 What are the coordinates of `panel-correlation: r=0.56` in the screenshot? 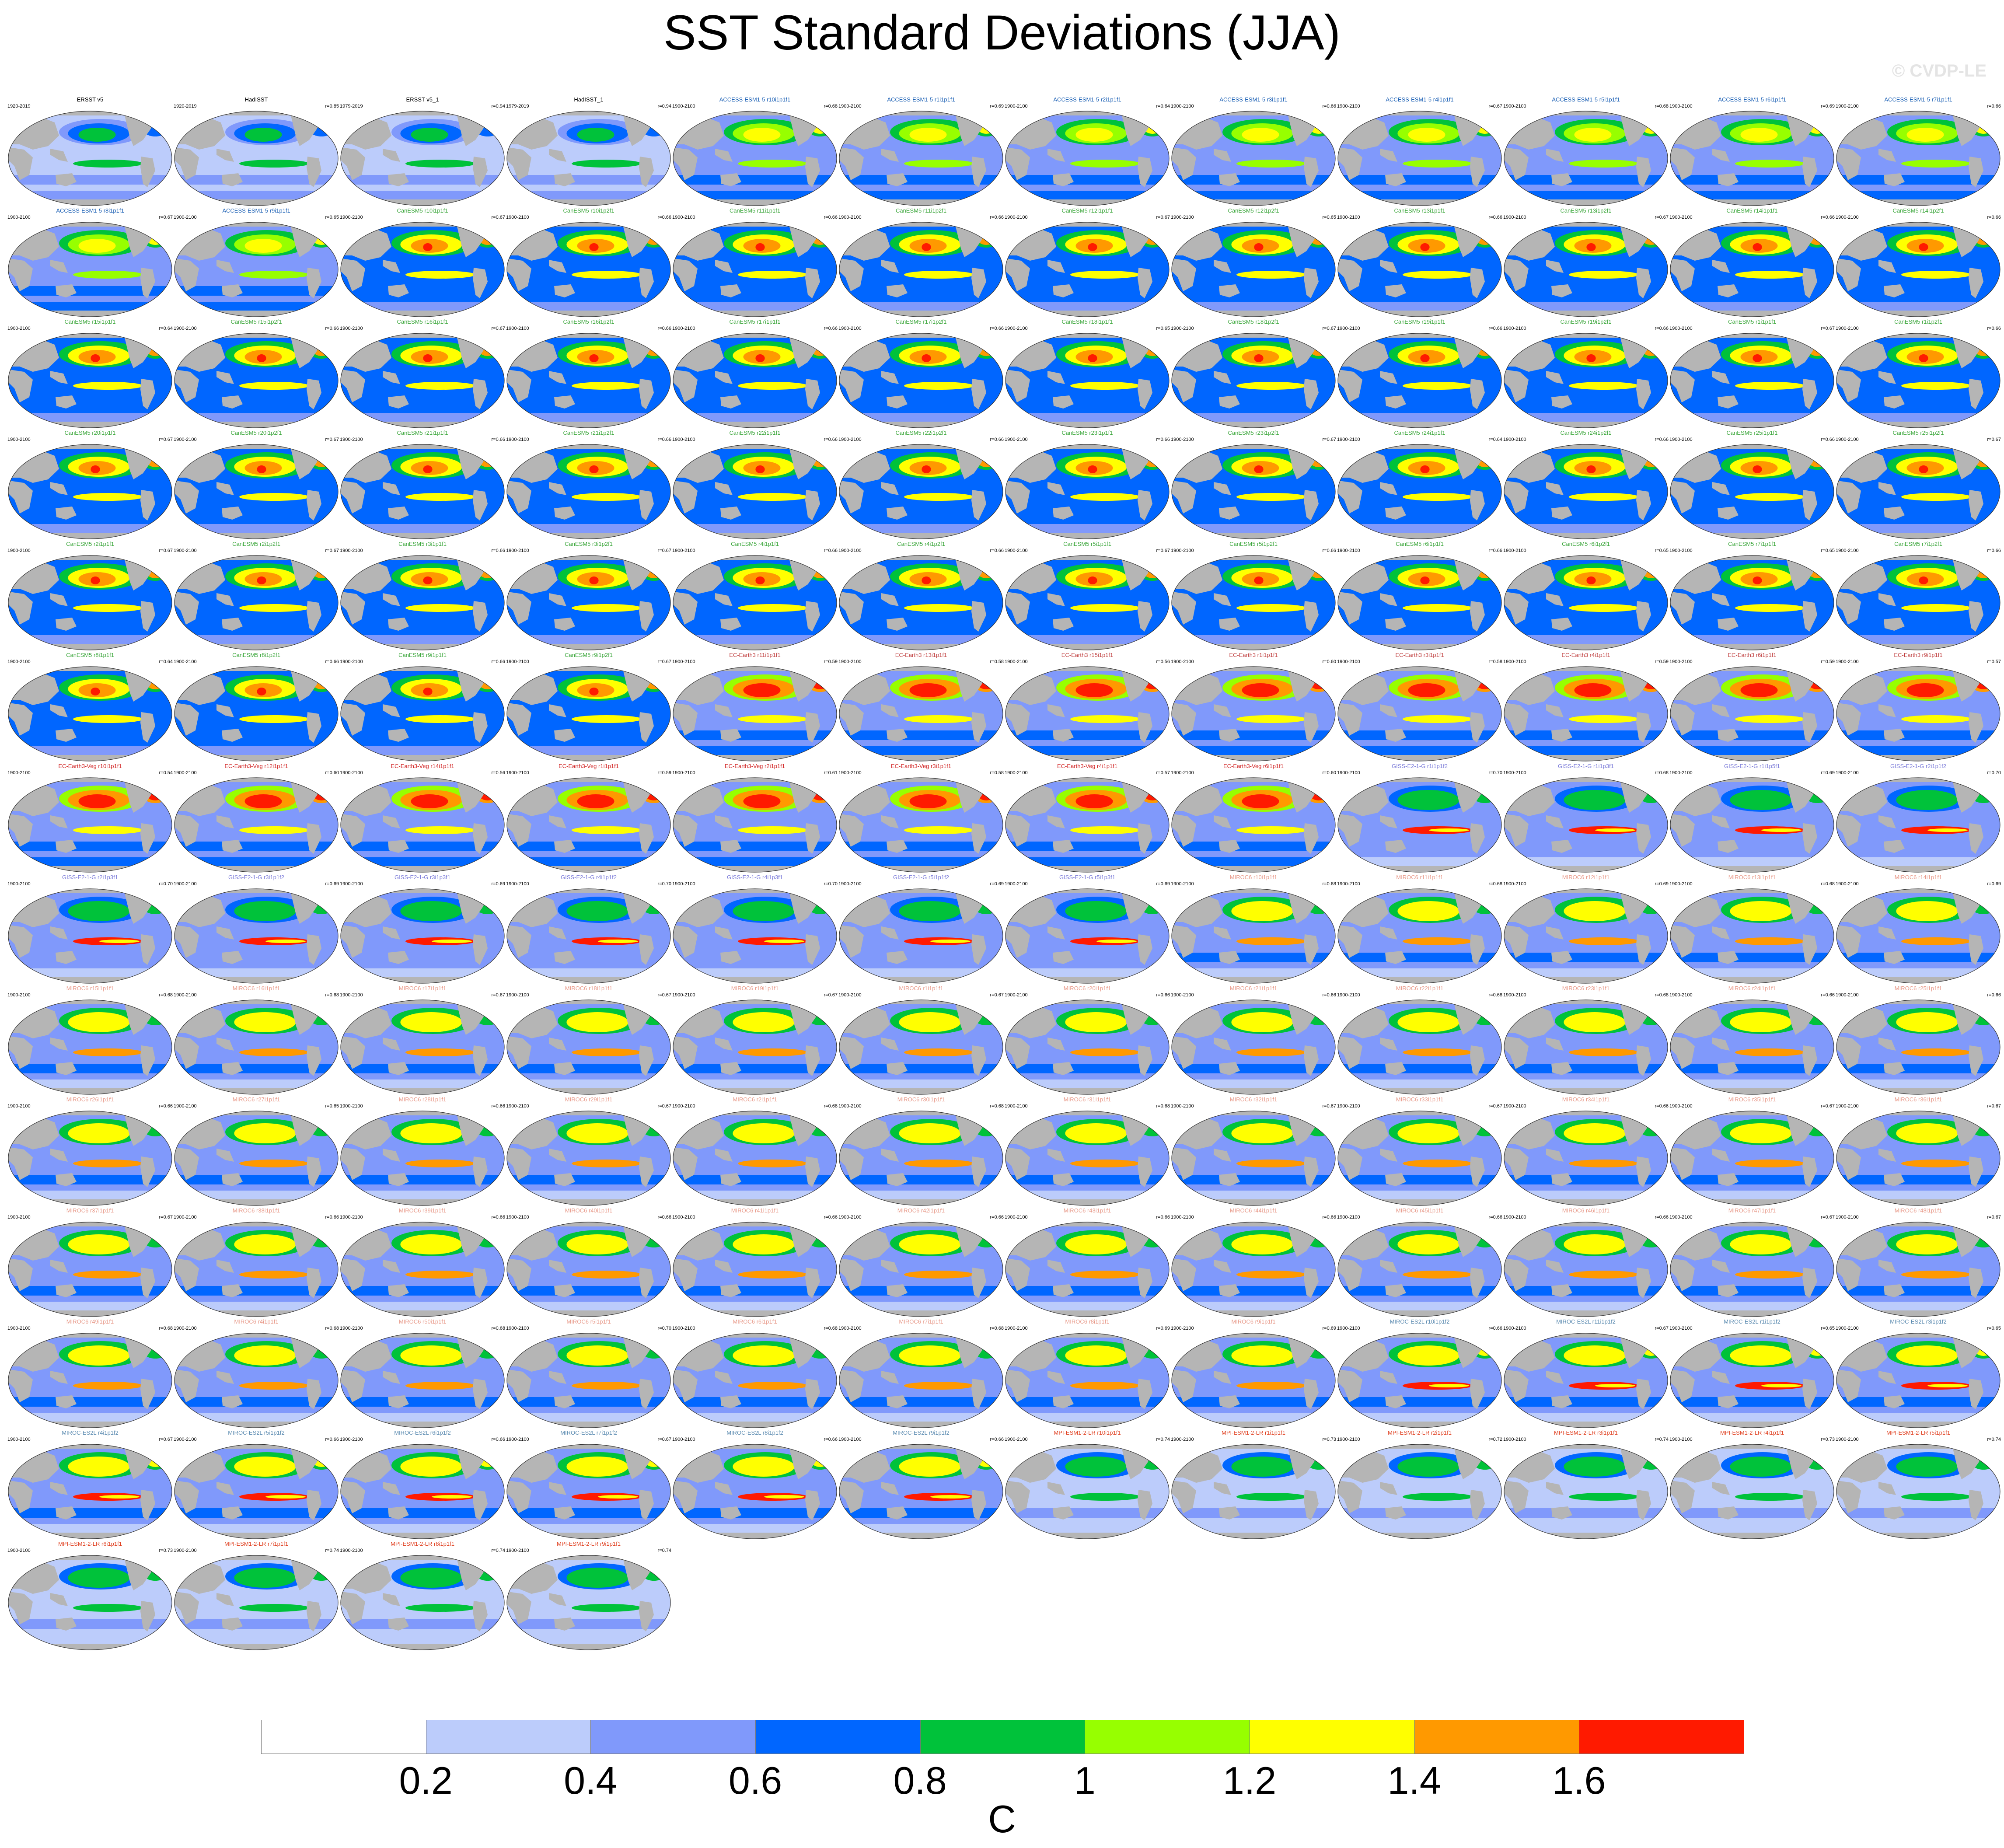 It's located at (1163, 661).